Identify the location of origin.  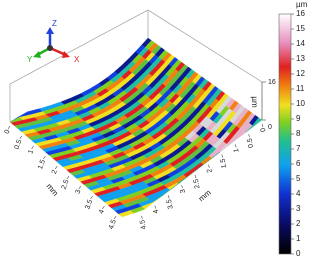
(50, 48).